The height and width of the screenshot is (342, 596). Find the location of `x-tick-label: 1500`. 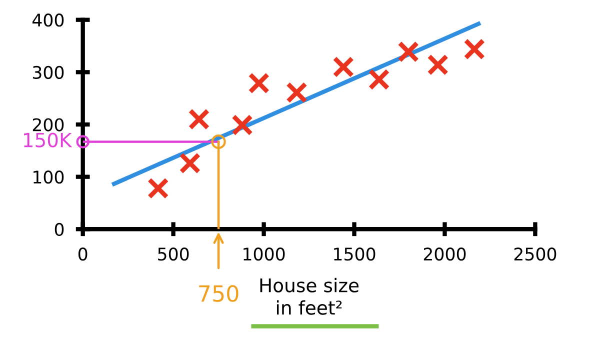

x-tick-label: 1500 is located at coordinates (355, 254).